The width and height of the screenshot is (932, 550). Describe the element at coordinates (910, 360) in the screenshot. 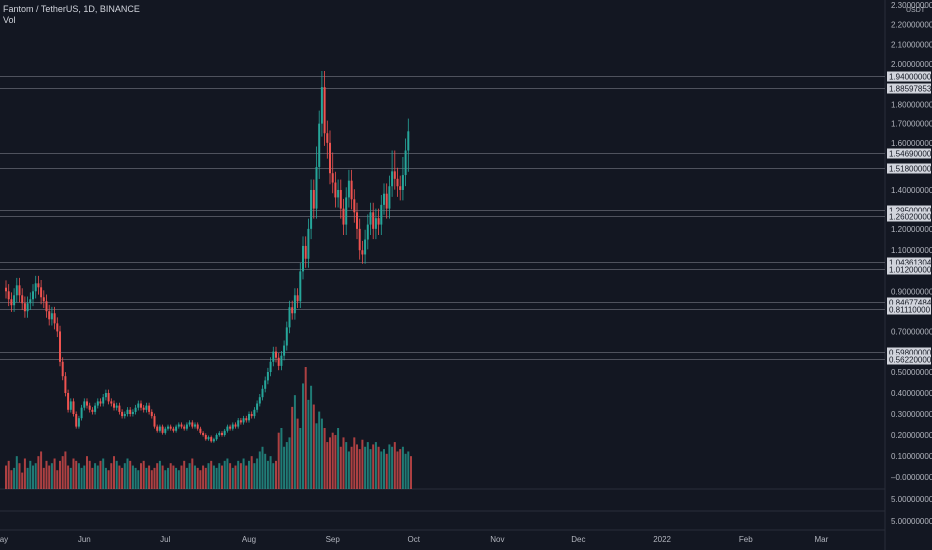

I see `level-badge-label: 0.56220000` at that location.